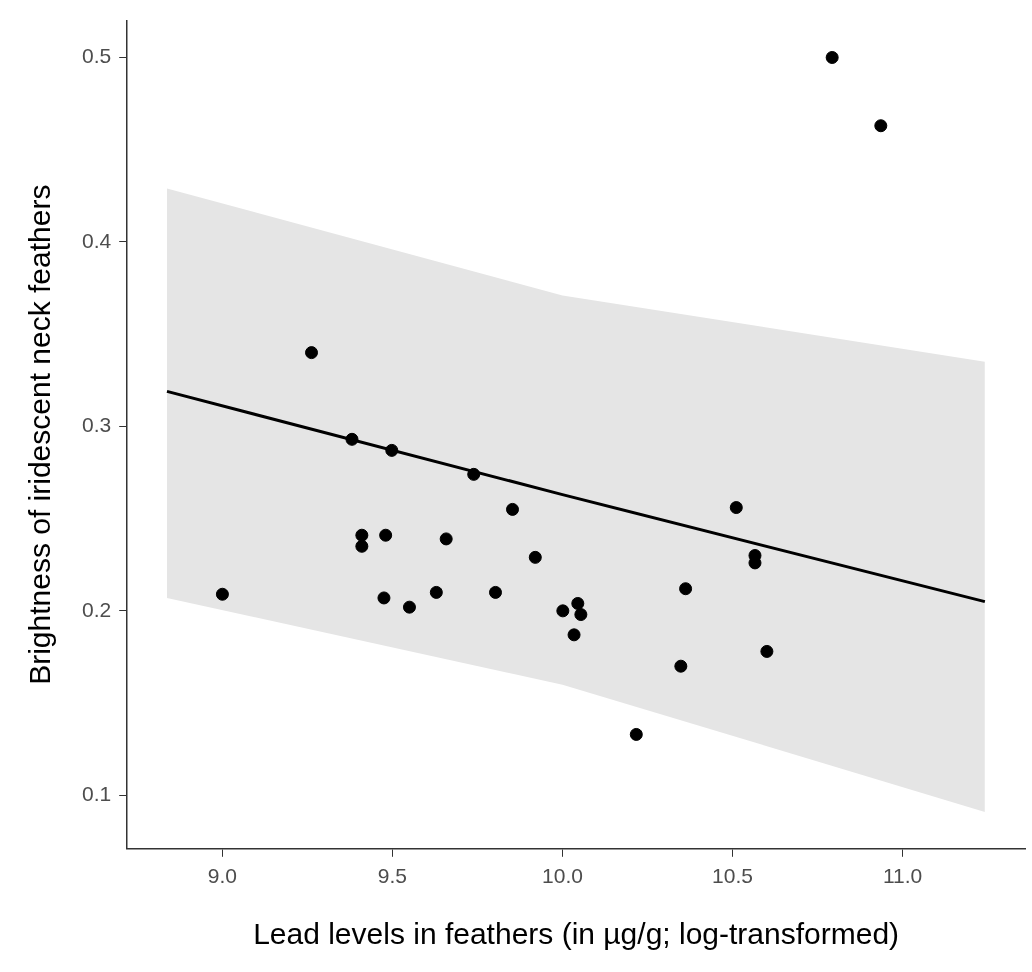 This screenshot has height=972, width=1032. Describe the element at coordinates (40, 434) in the screenshot. I see `y-axis-title: Brightness of iridescent neck feathers` at that location.